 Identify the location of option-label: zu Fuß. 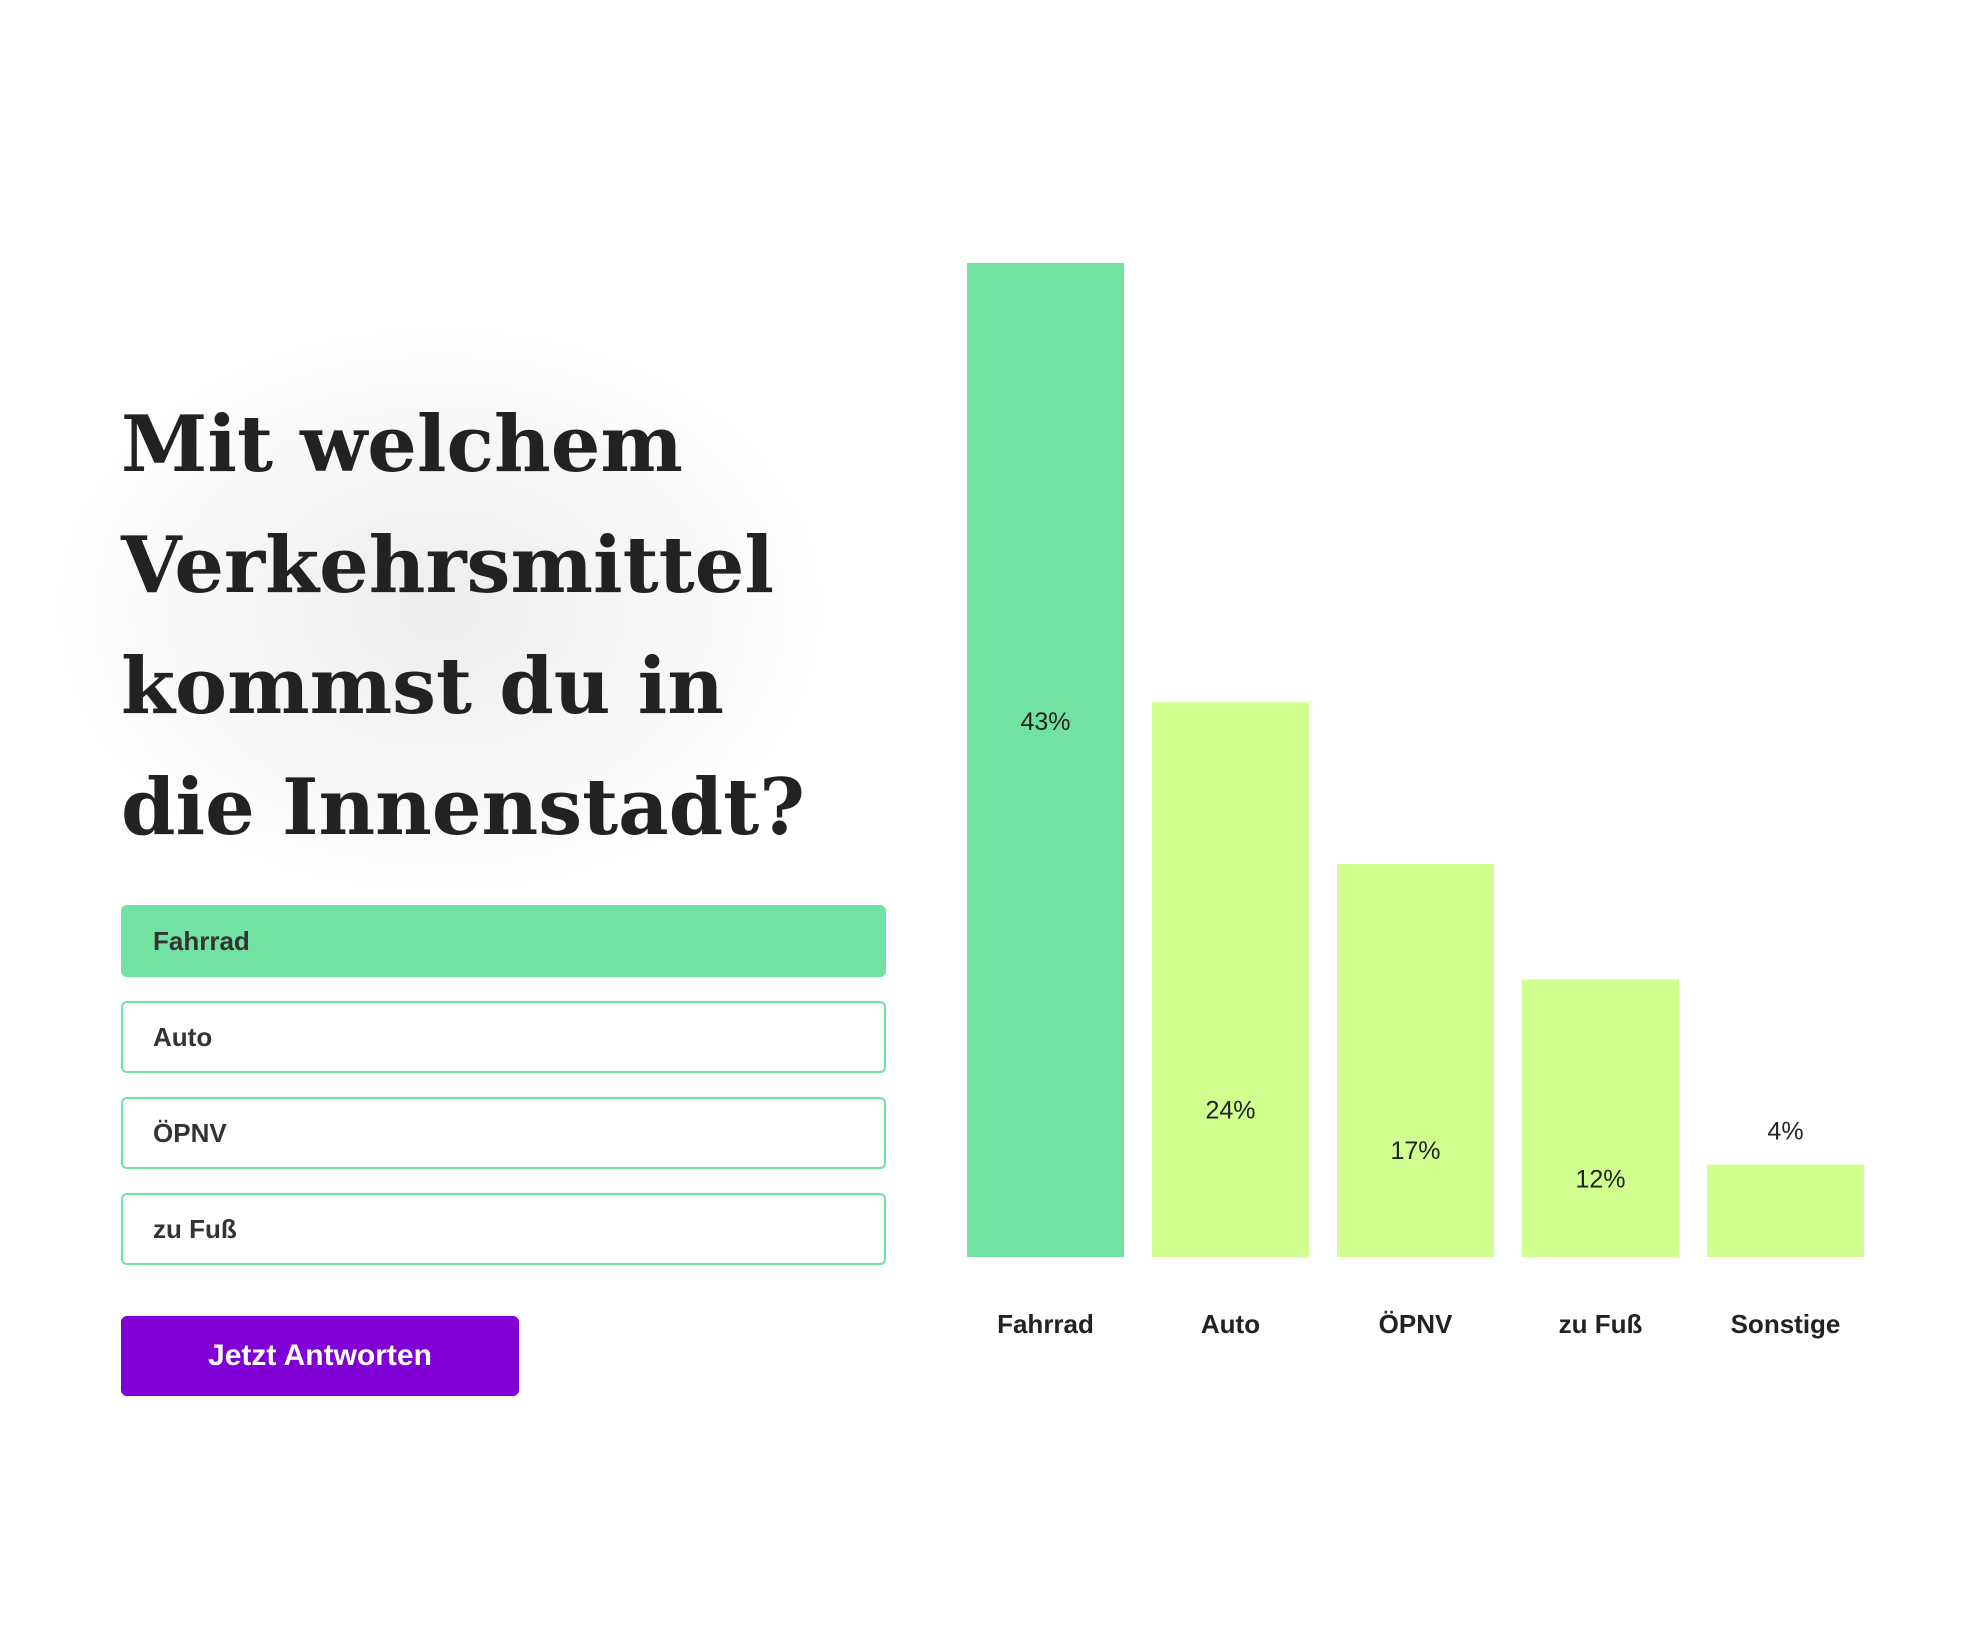
(195, 1228).